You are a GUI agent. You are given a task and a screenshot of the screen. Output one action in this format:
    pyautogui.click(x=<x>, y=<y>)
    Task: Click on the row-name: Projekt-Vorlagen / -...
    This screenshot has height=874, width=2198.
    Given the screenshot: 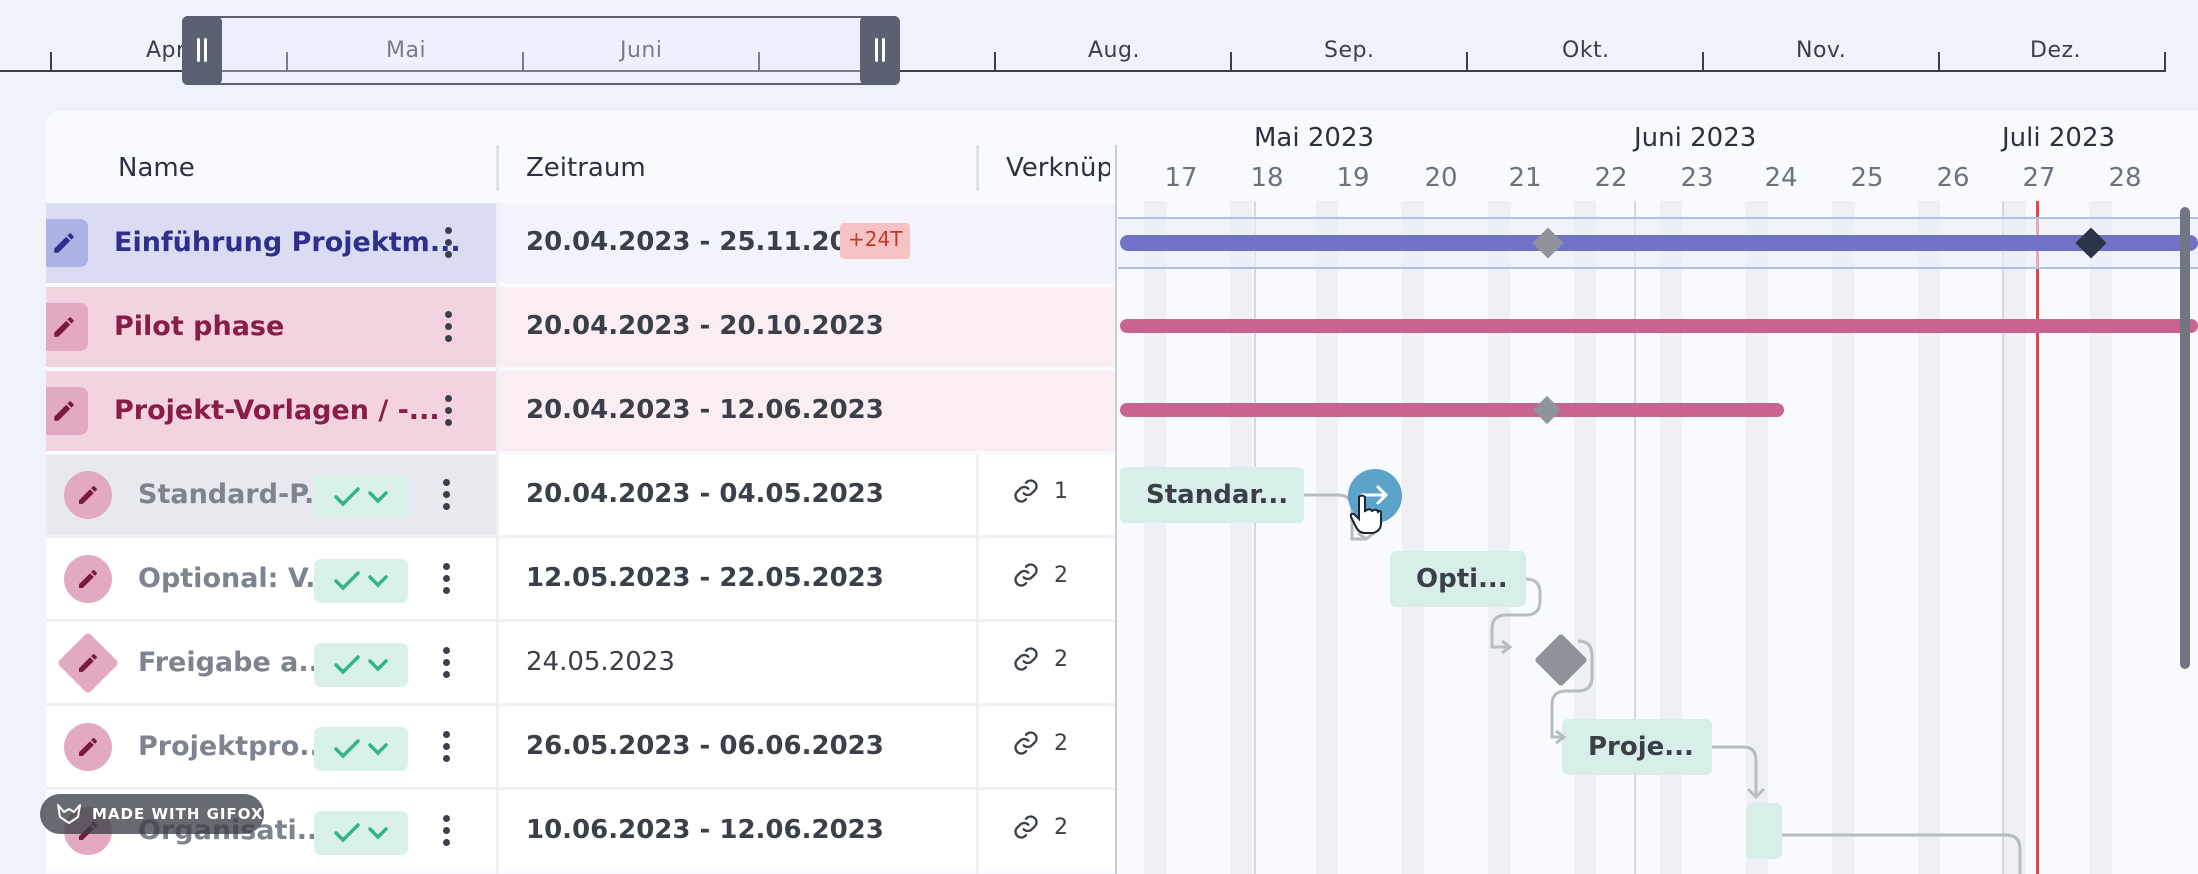 What is the action you would take?
    pyautogui.click(x=277, y=410)
    